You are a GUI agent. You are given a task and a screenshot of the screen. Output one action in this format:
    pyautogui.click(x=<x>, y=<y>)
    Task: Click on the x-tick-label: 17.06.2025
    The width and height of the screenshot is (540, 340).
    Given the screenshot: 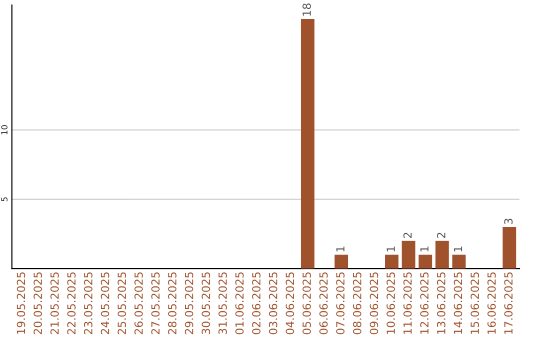 What is the action you would take?
    pyautogui.click(x=508, y=303)
    